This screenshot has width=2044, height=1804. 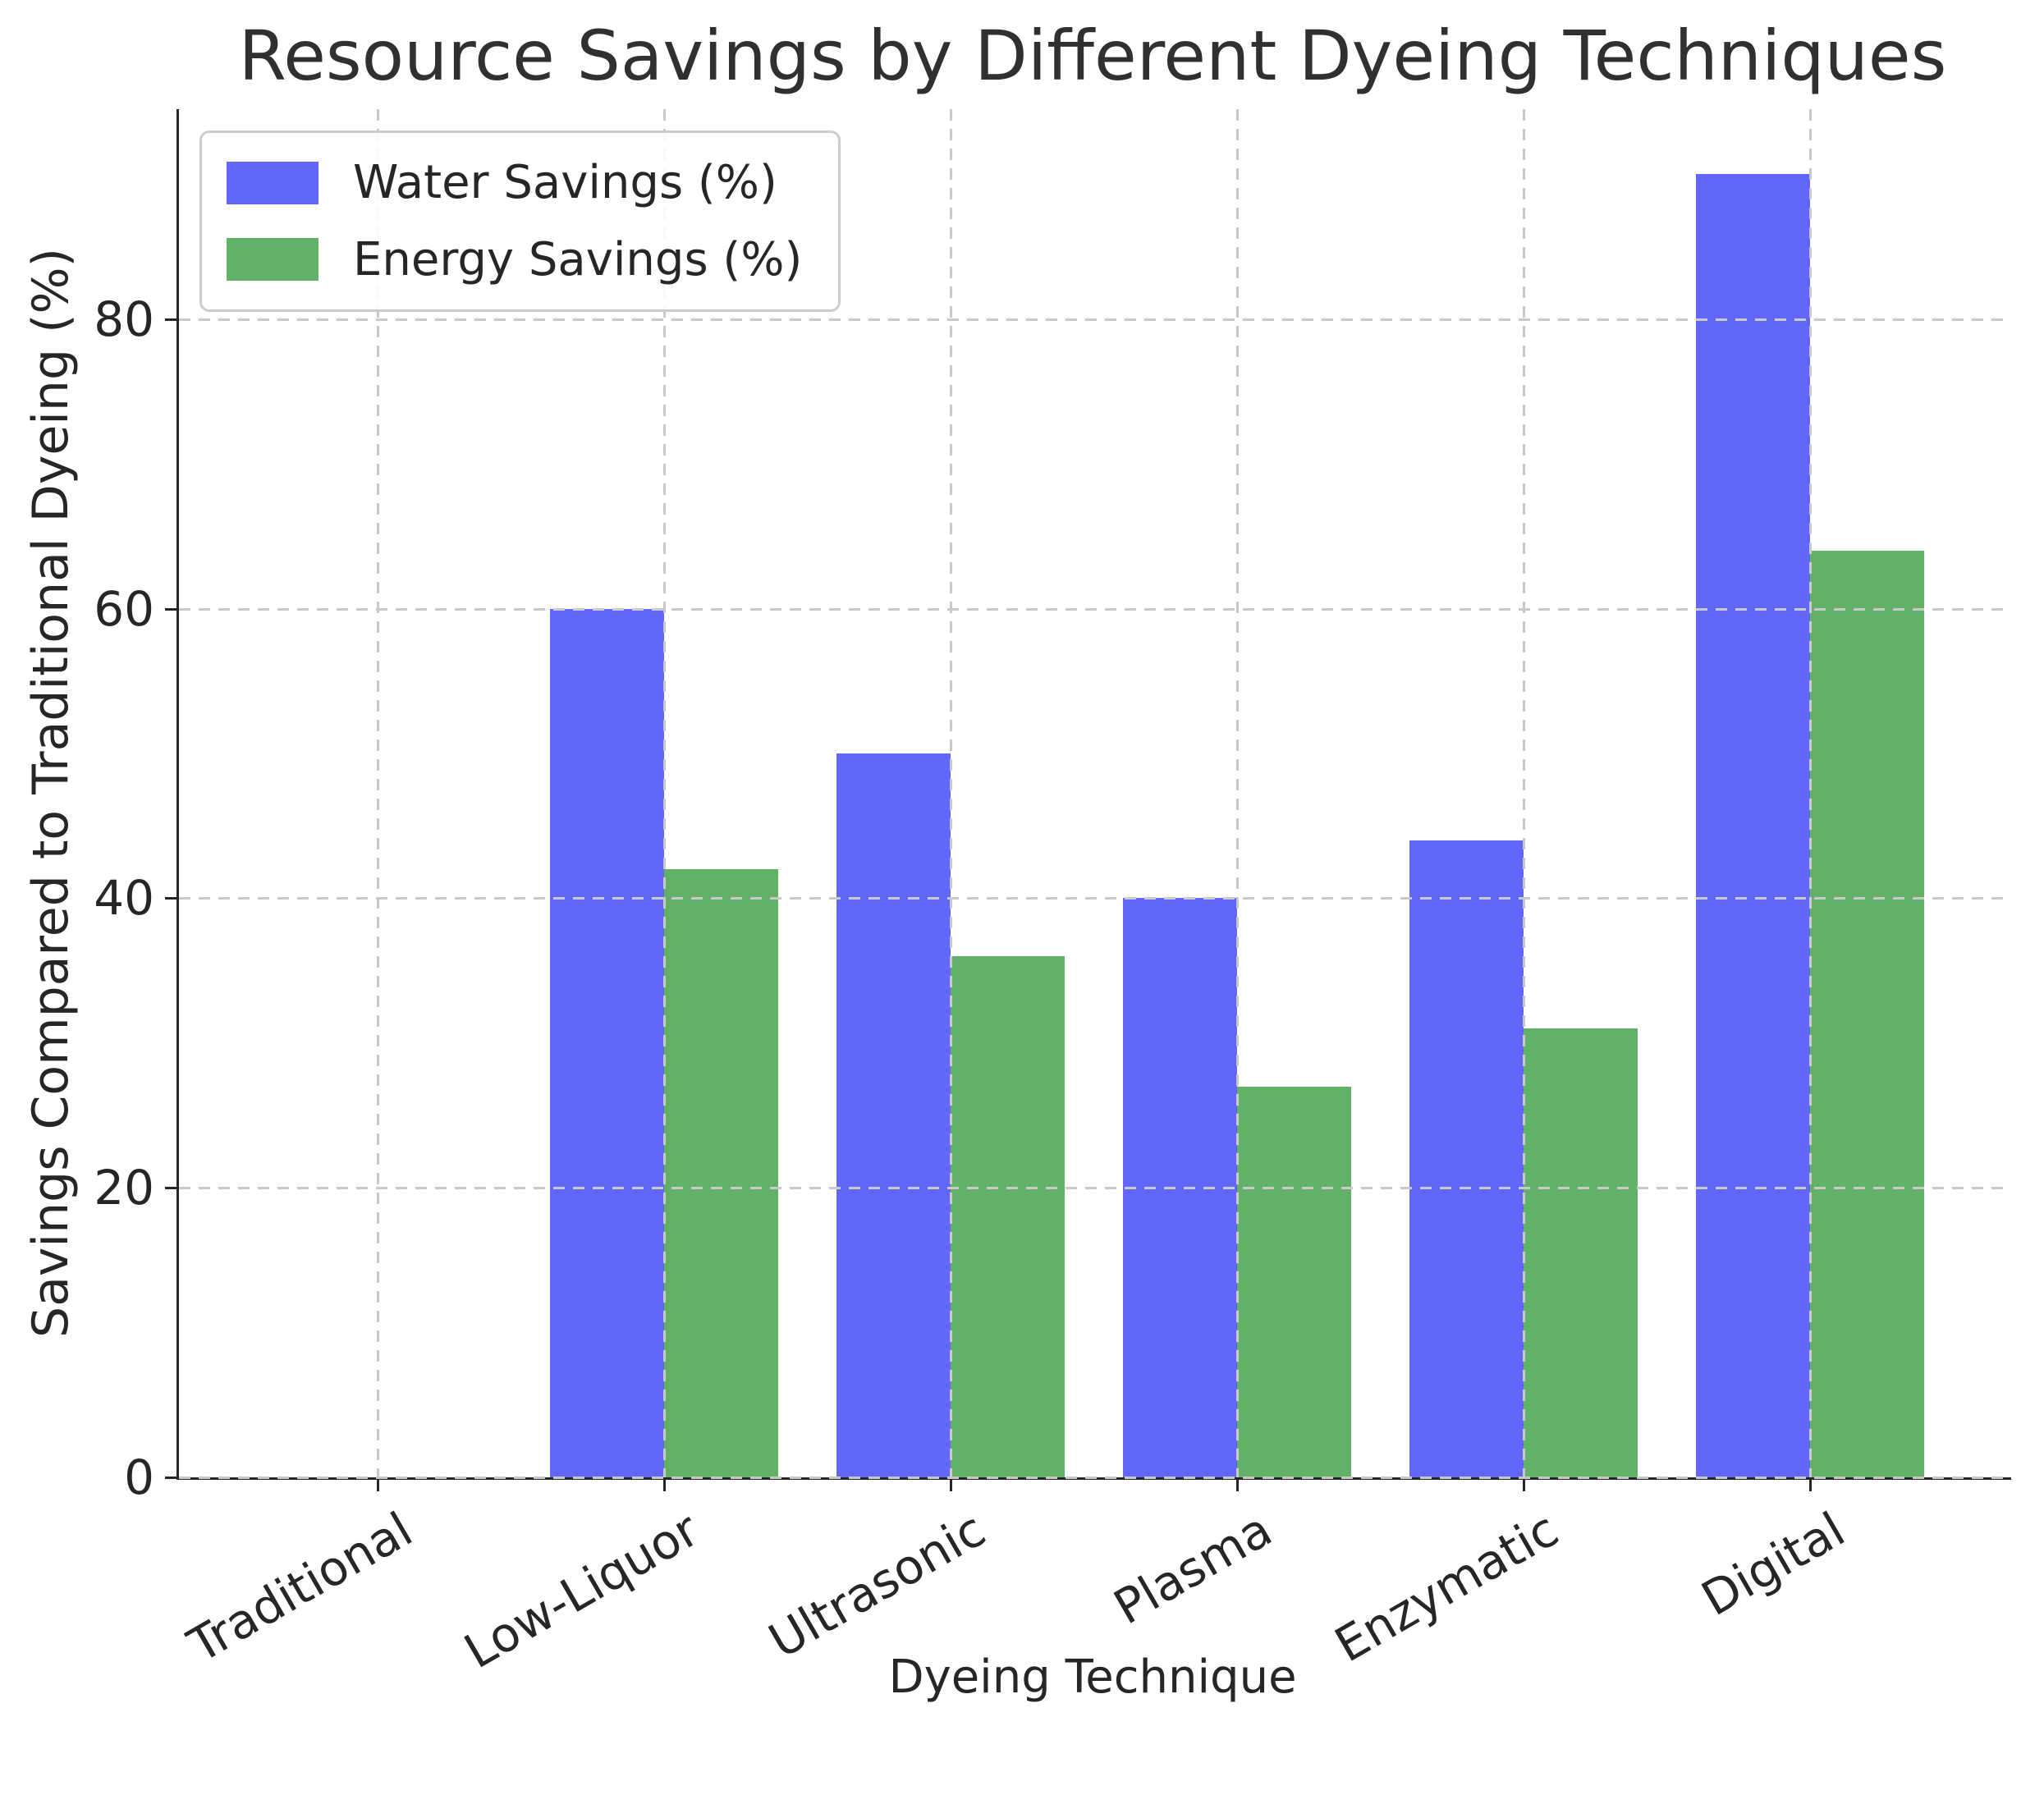 I want to click on legend-item-water: Water Savings (%), so click(x=514, y=183).